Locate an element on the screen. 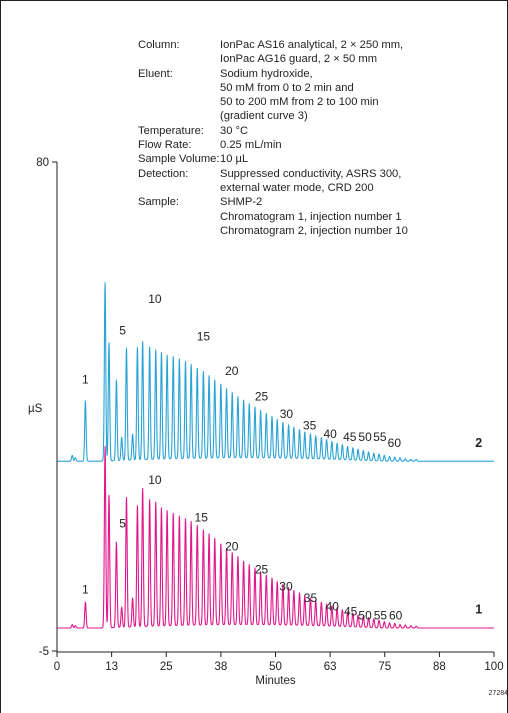 The width and height of the screenshot is (508, 713). condition-value-line: Sodium hydroxide, is located at coordinates (266, 73).